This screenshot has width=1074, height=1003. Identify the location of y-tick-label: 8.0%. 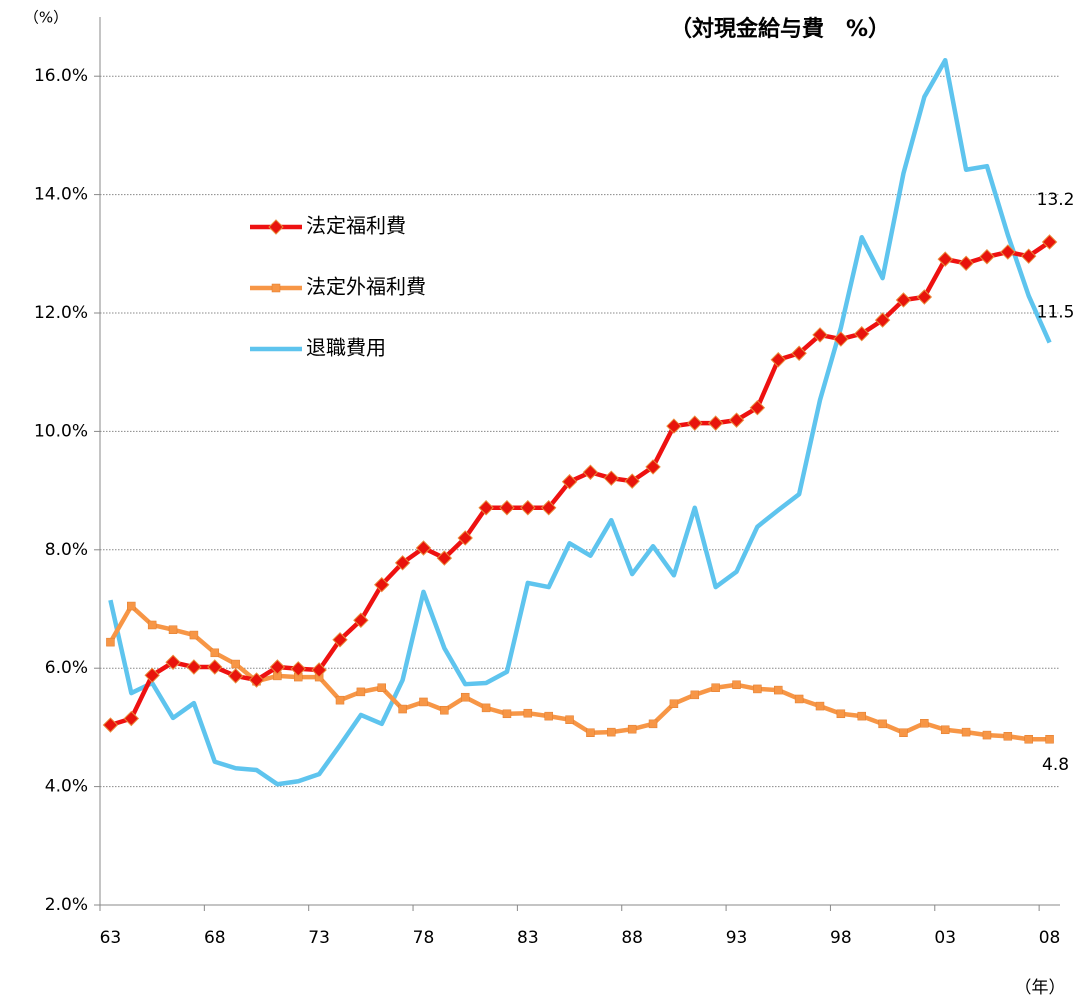
(66, 550).